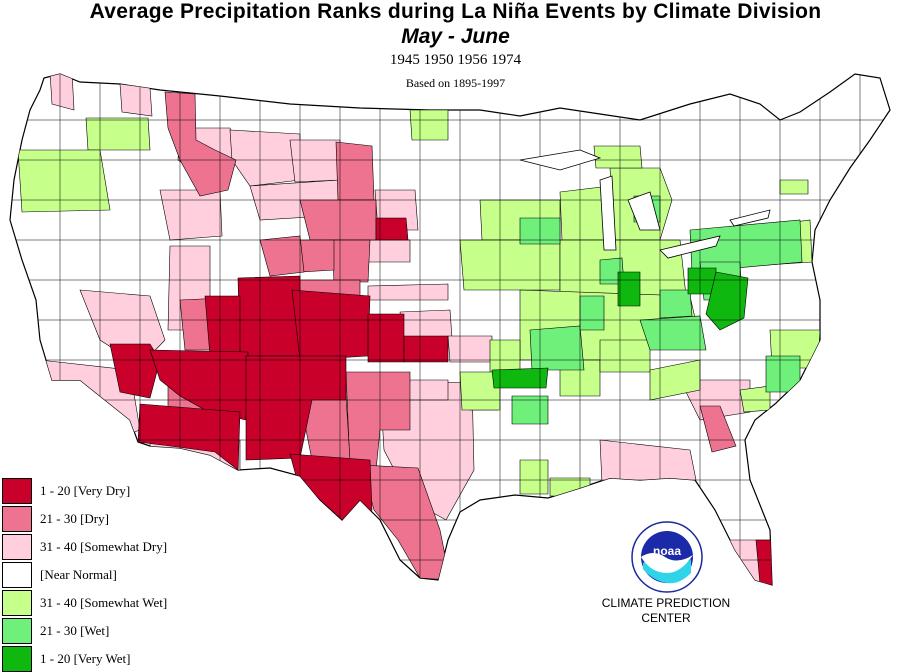 This screenshot has width=911, height=672. I want to click on legend-item-near-normal: [Near Normal], so click(112, 575).